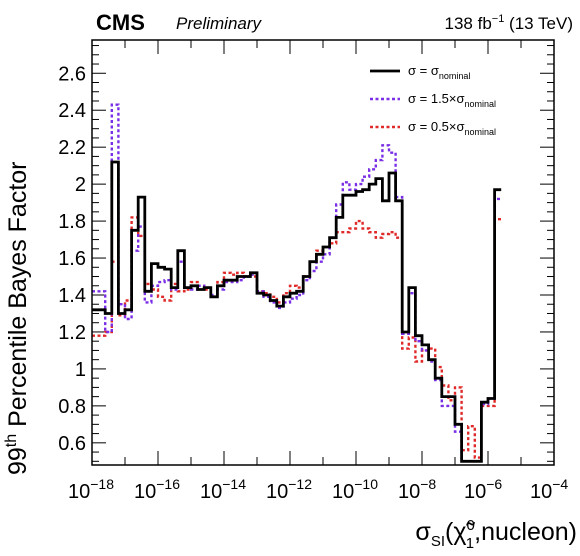 This screenshot has height=556, width=580. I want to click on y-tick-label: 1.6, so click(72, 259).